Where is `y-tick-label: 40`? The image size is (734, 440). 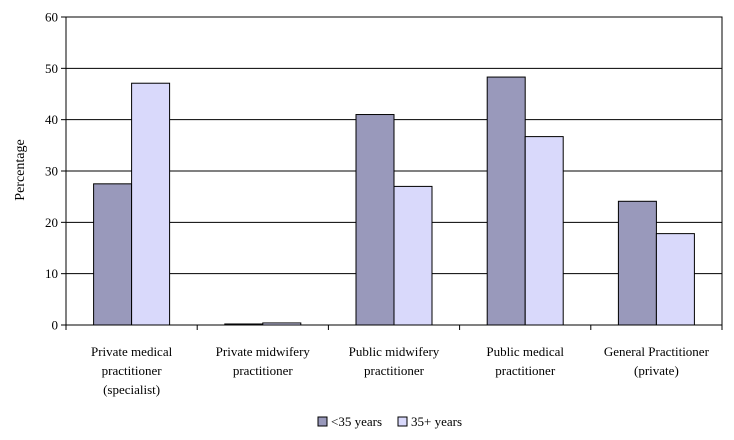
y-tick-label: 40 is located at coordinates (51, 119).